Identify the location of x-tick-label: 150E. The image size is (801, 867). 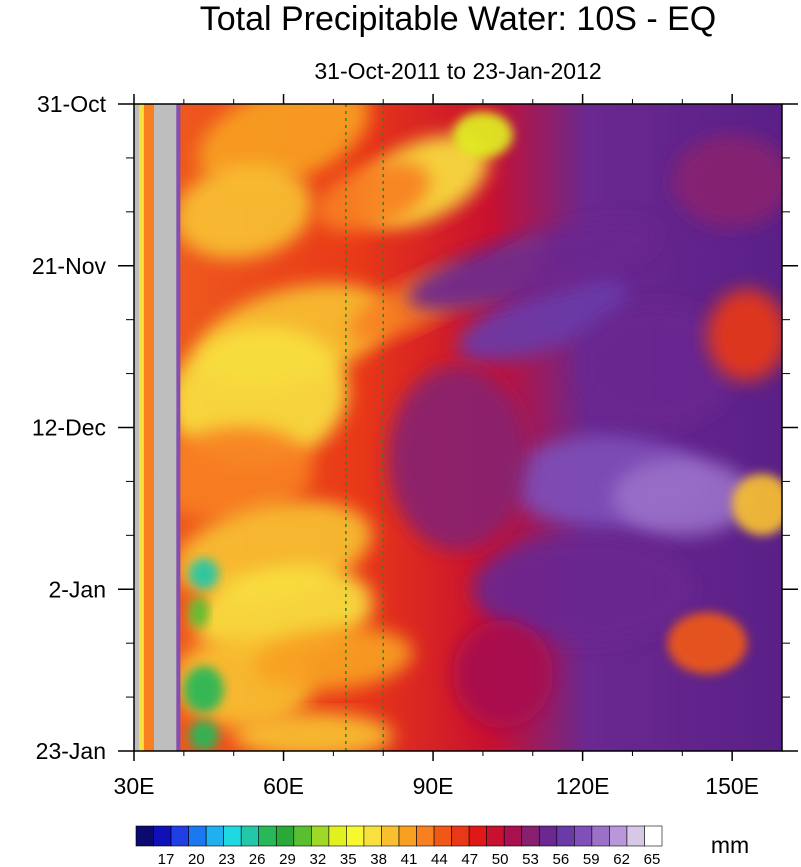
(732, 786).